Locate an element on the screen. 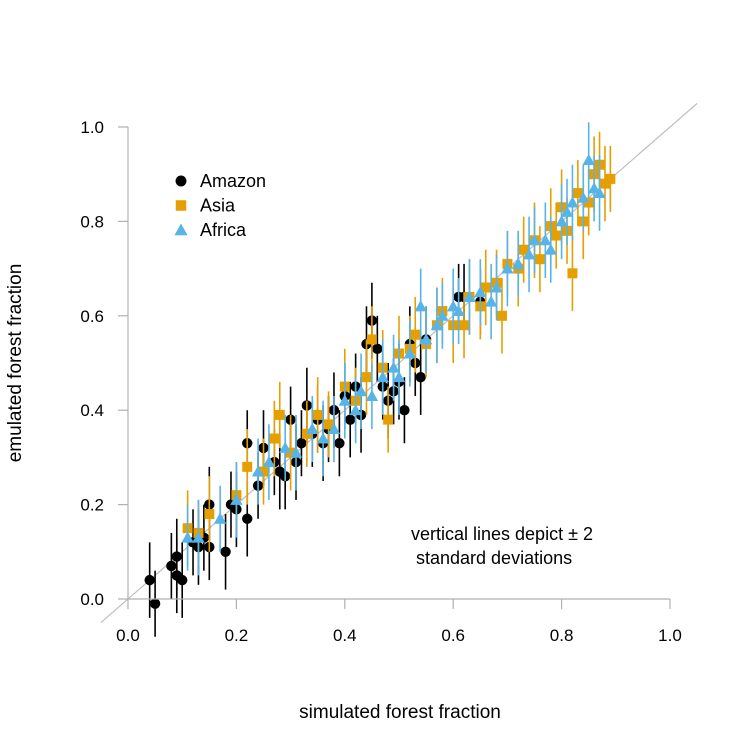  legend-marker-asia is located at coordinates (181, 205).